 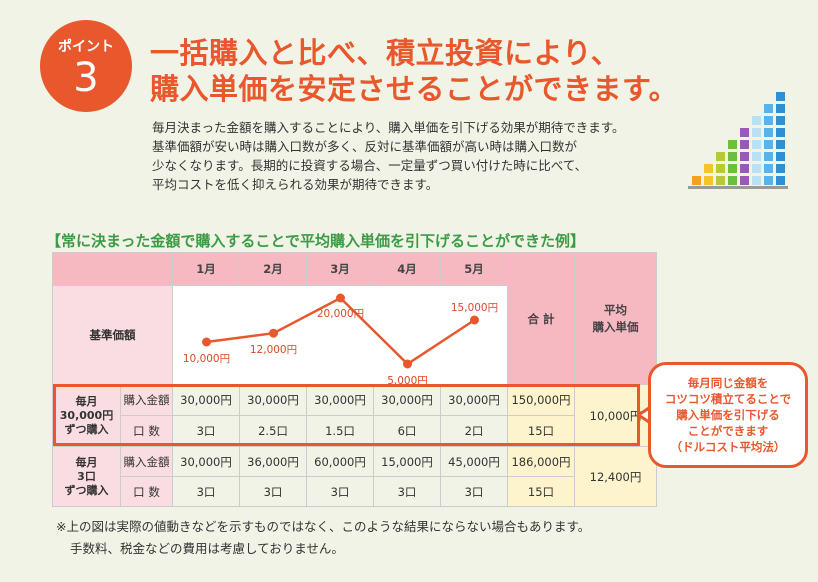 What do you see at coordinates (86, 429) in the screenshot?
I see `g1-label-line: ずつ購入` at bounding box center [86, 429].